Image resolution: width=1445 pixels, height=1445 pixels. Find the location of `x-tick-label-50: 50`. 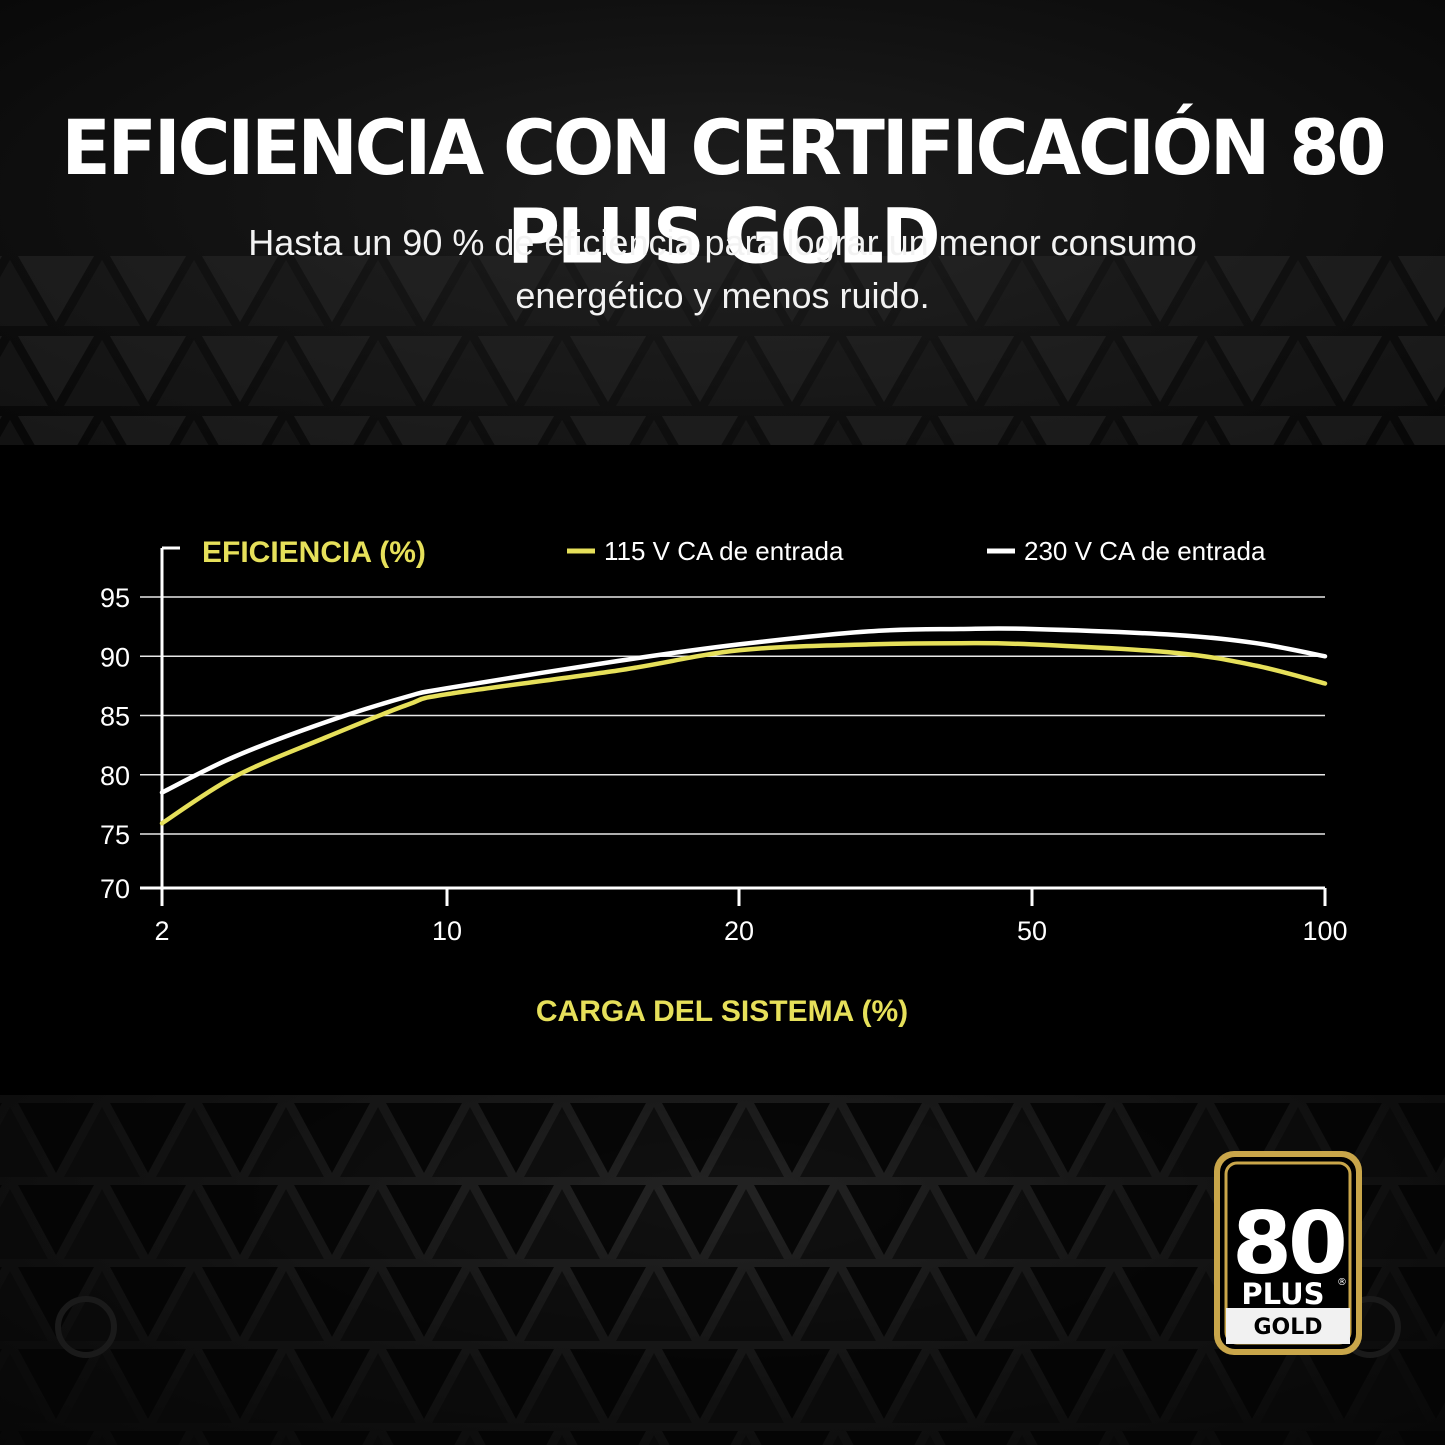

x-tick-label-50: 50 is located at coordinates (1032, 931).